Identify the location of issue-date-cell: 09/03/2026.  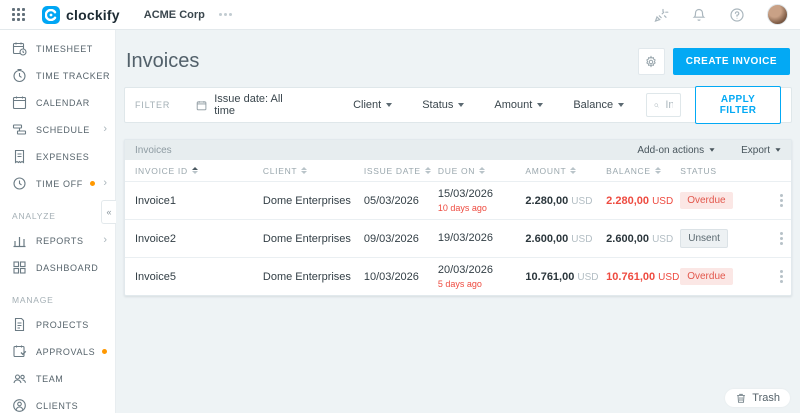
(391, 238).